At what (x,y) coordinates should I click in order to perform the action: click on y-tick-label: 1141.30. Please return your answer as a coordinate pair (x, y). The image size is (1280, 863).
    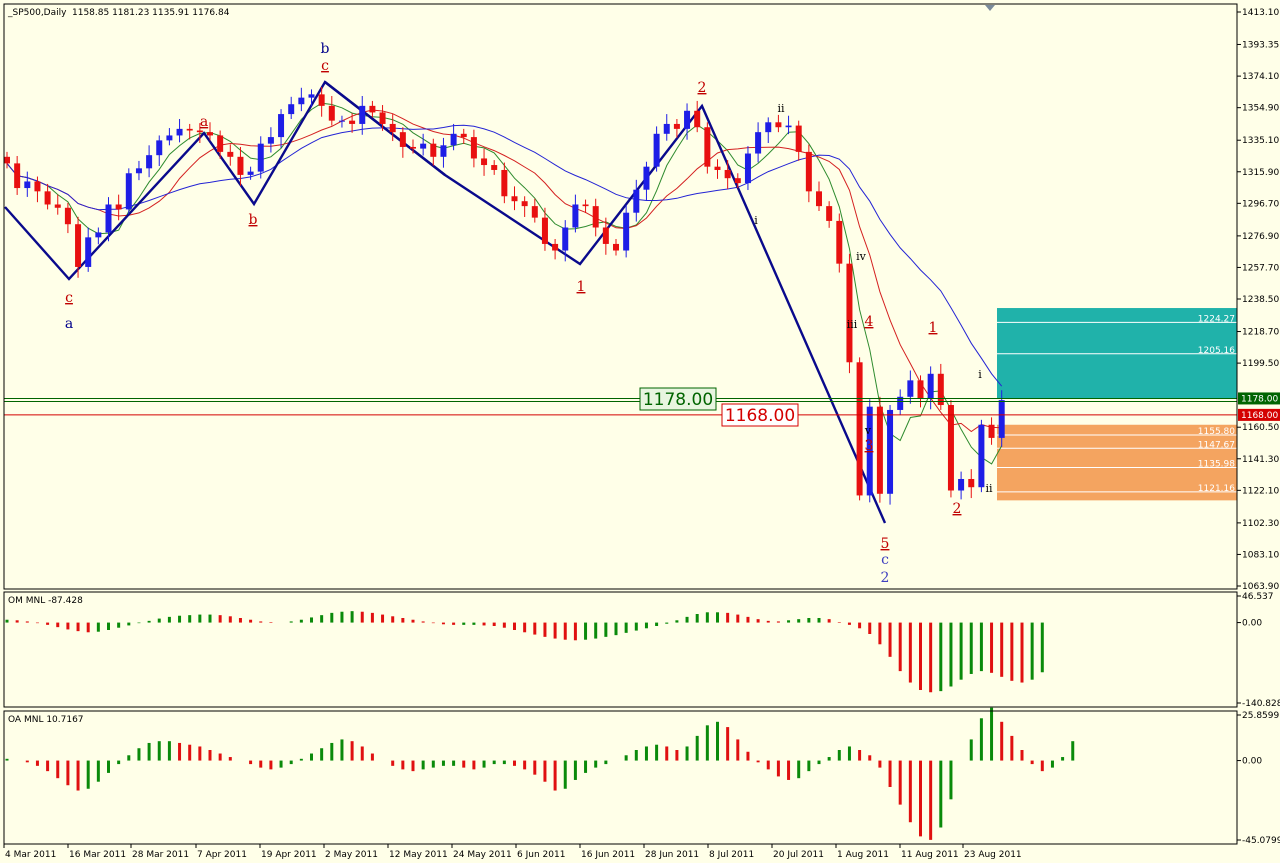
    Looking at the image, I should click on (1260, 460).